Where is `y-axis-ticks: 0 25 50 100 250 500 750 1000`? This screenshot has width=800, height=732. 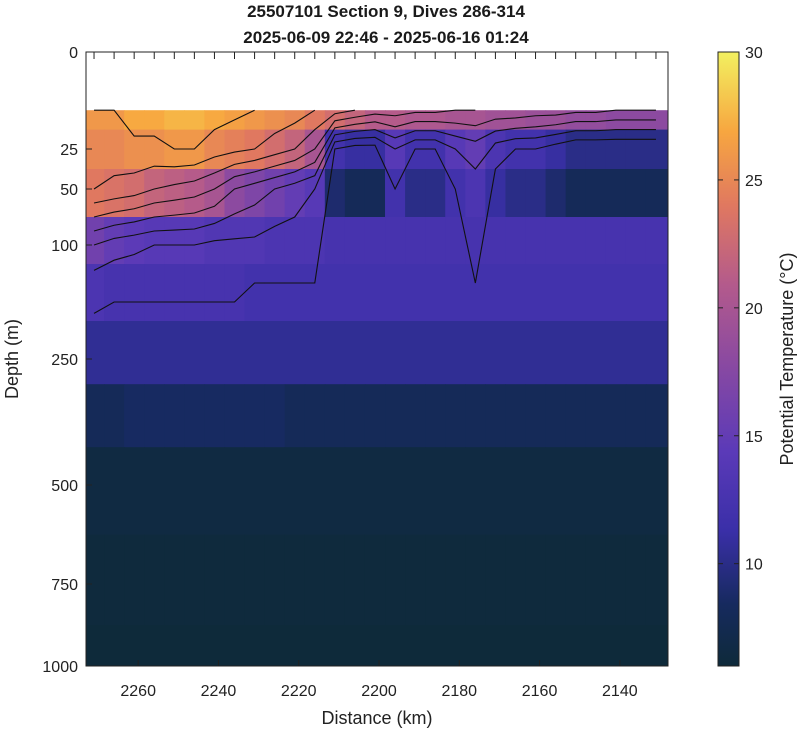
y-axis-ticks: 0 25 50 100 250 500 750 1000 is located at coordinates (67, 360).